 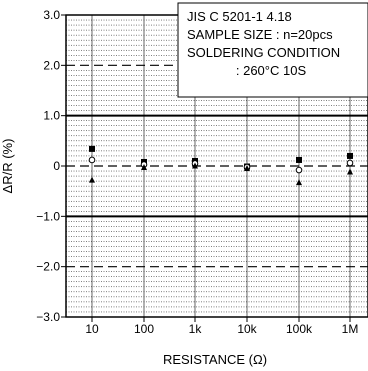 What do you see at coordinates (51, 166) in the screenshot?
I see `y-axis-ticks: 3.0 2.0 1.0 0 −1.0 −2.0 −3.0` at bounding box center [51, 166].